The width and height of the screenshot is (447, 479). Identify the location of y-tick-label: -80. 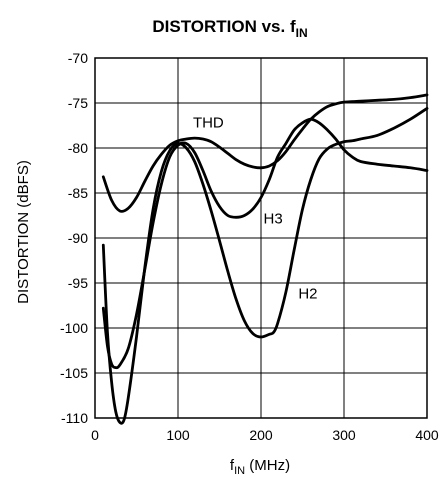
(78, 148).